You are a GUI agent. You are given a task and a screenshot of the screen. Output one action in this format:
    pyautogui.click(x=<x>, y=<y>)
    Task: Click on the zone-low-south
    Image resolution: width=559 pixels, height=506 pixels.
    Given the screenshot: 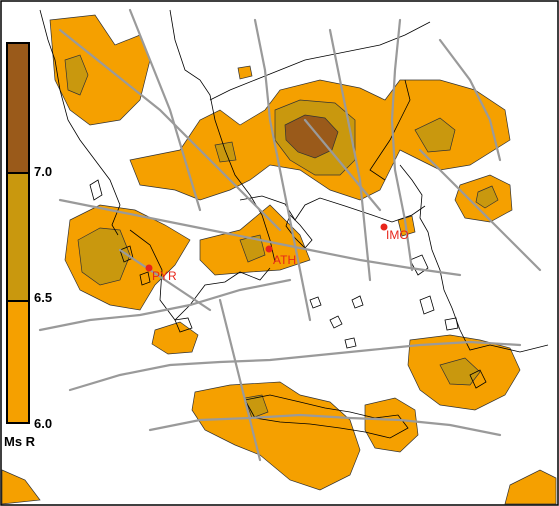 What is the action you would take?
    pyautogui.click(x=276, y=436)
    